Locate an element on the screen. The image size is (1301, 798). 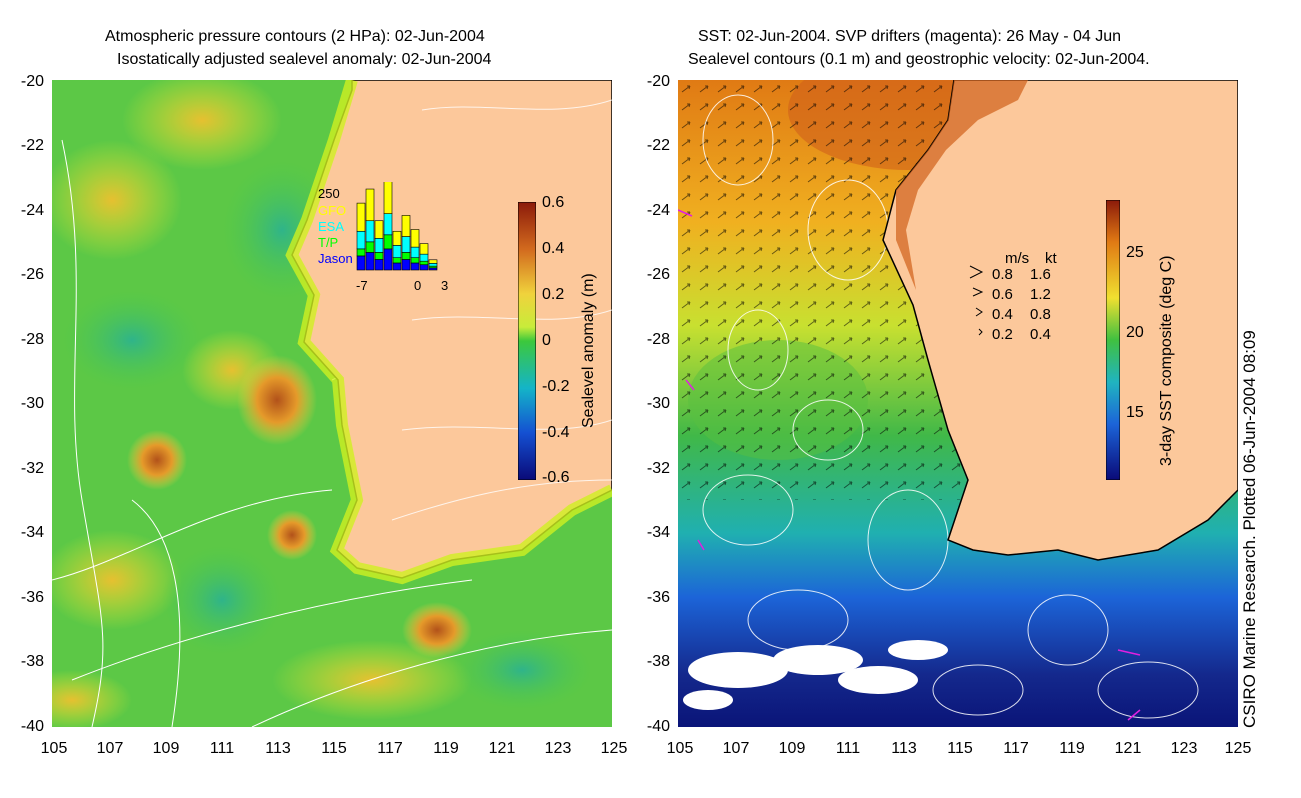
right-colorbar is located at coordinates (1113, 340).